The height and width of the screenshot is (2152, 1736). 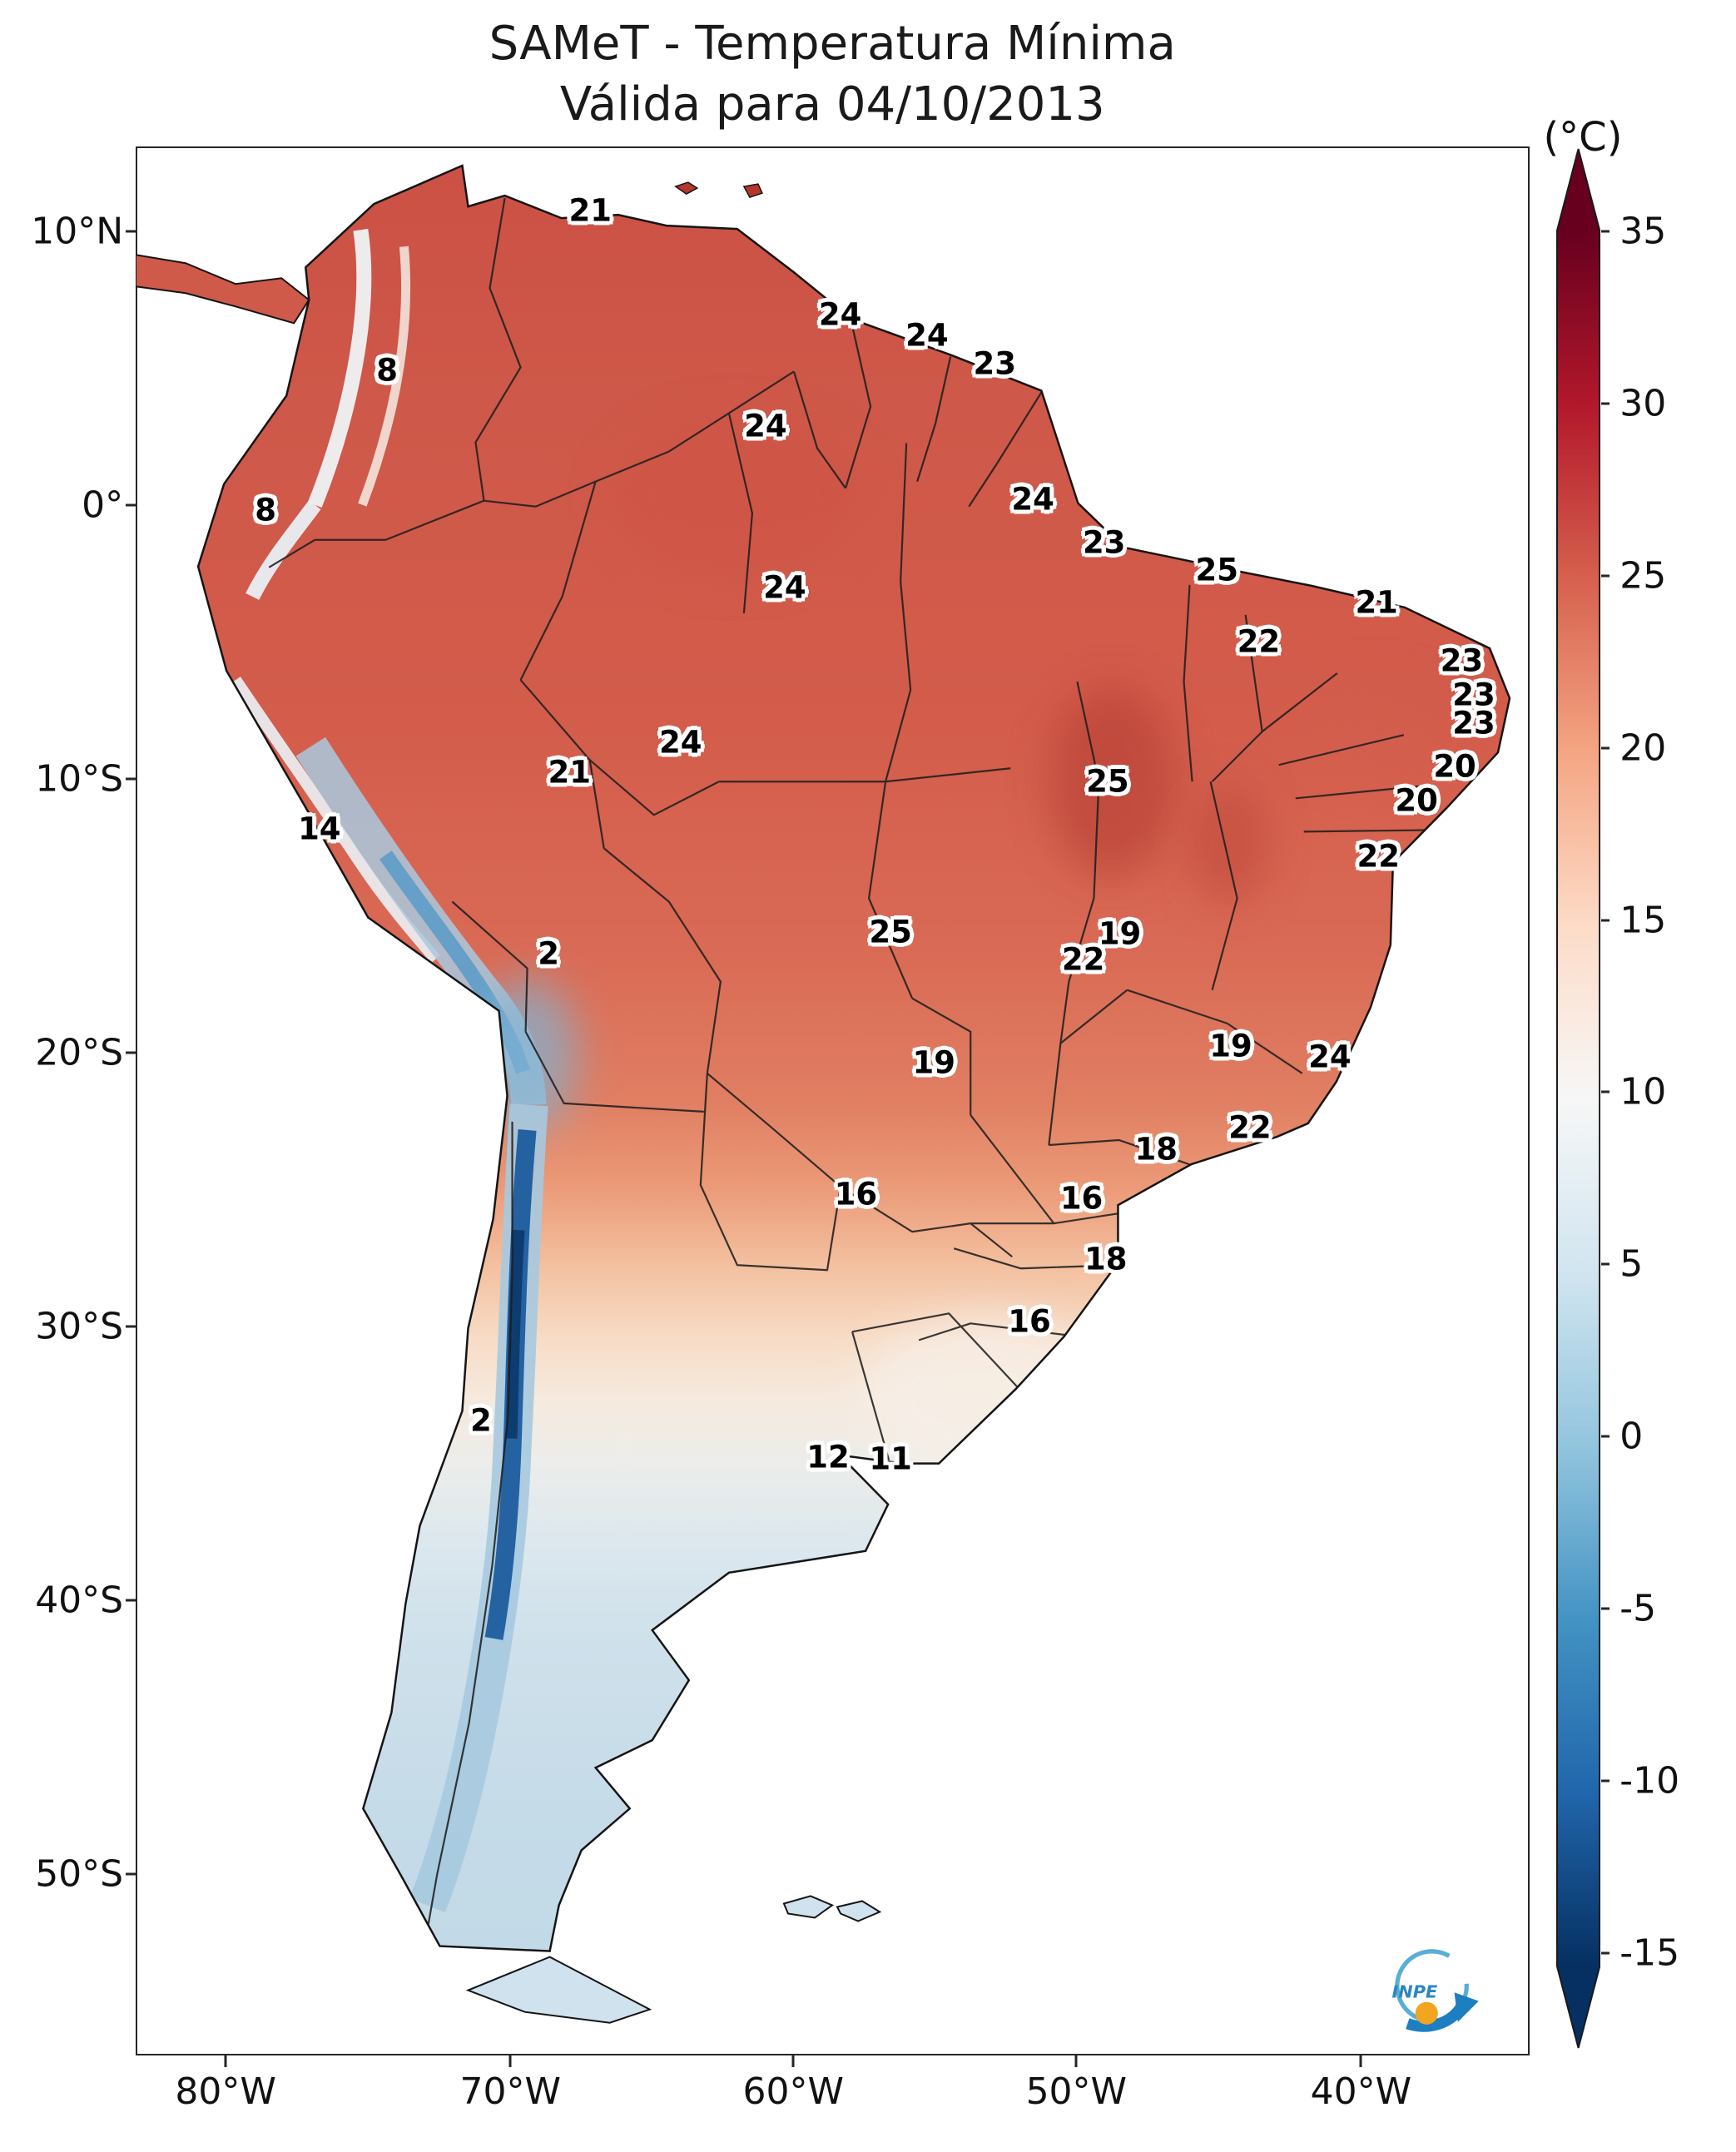 What do you see at coordinates (1583, 137) in the screenshot?
I see `colorbar-unit-label: (°C)` at bounding box center [1583, 137].